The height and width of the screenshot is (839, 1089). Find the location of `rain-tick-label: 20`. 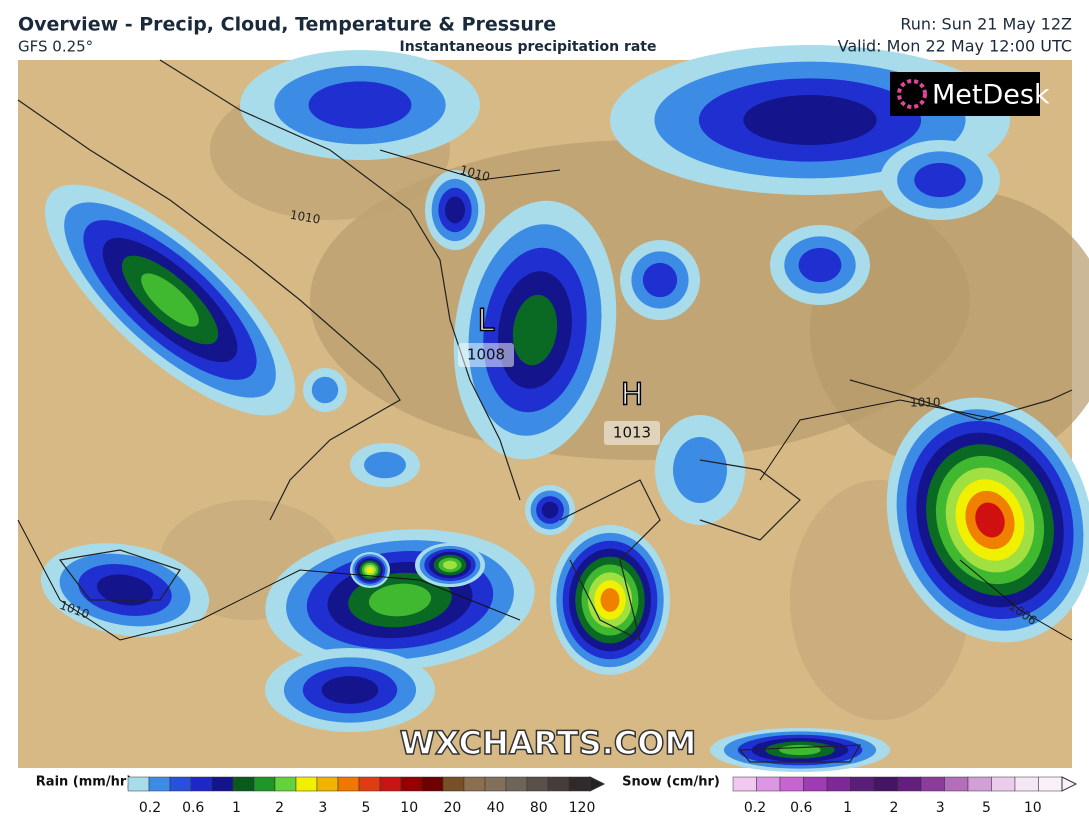

rain-tick-label: 20 is located at coordinates (452, 808).